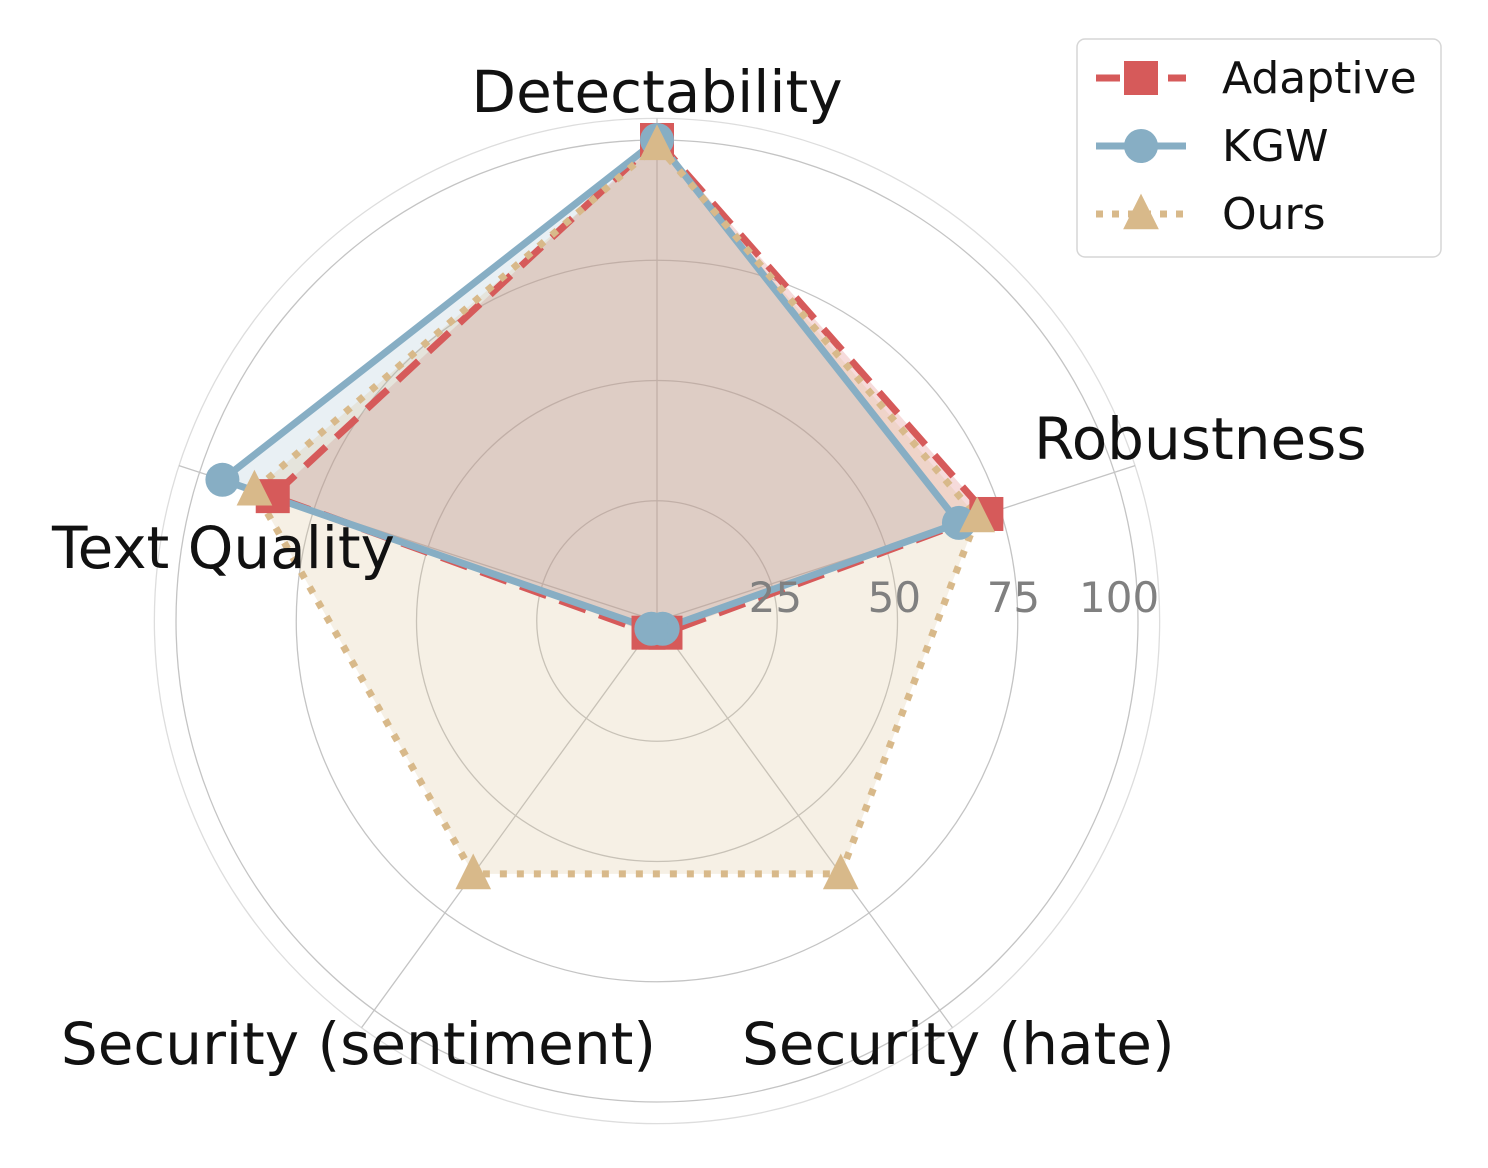 The width and height of the screenshot is (1488, 1168). Describe the element at coordinates (1013, 597) in the screenshot. I see `tick-label-75: 75` at that location.